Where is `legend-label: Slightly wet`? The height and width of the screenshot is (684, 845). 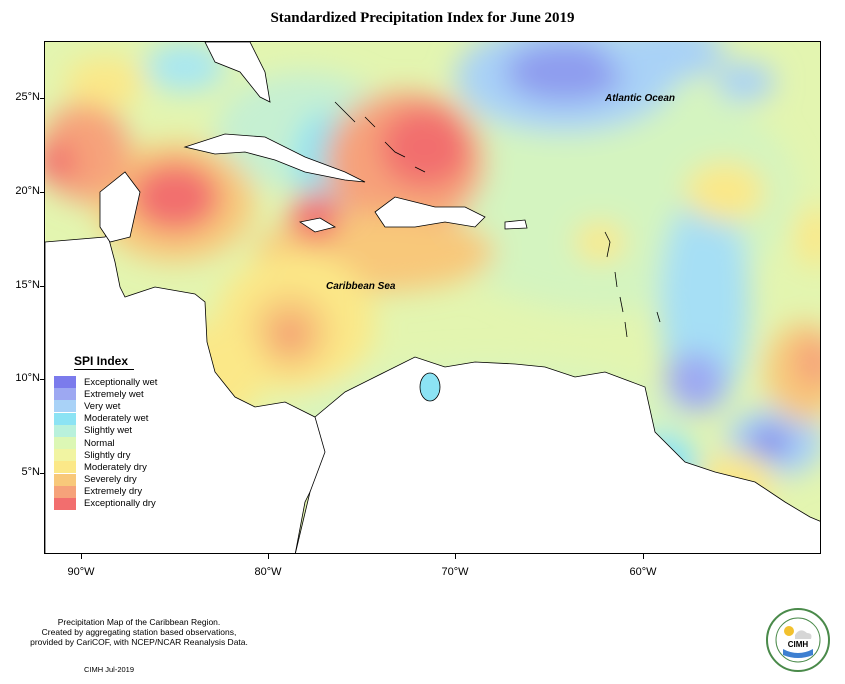
legend-label: Slightly wet is located at coordinates (108, 431).